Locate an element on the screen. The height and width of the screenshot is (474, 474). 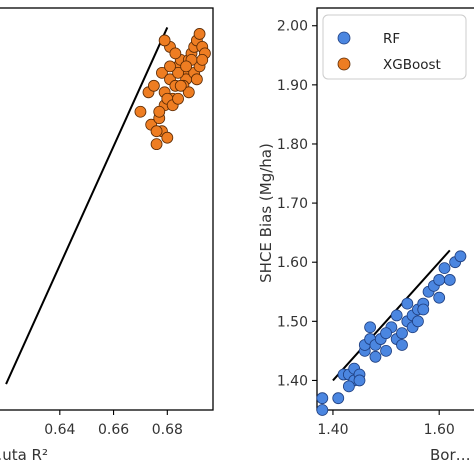
right-x-tick-label: 1.60 is located at coordinates (439, 430).